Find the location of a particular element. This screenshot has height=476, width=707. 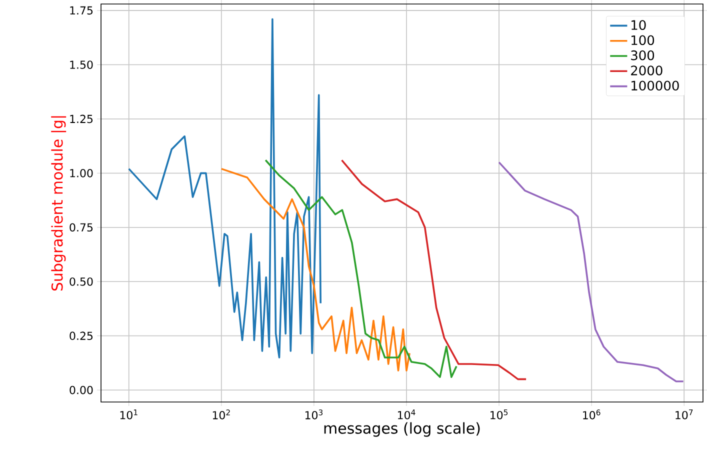

x-tick-label: 10$^{6}$ is located at coordinates (591, 415).